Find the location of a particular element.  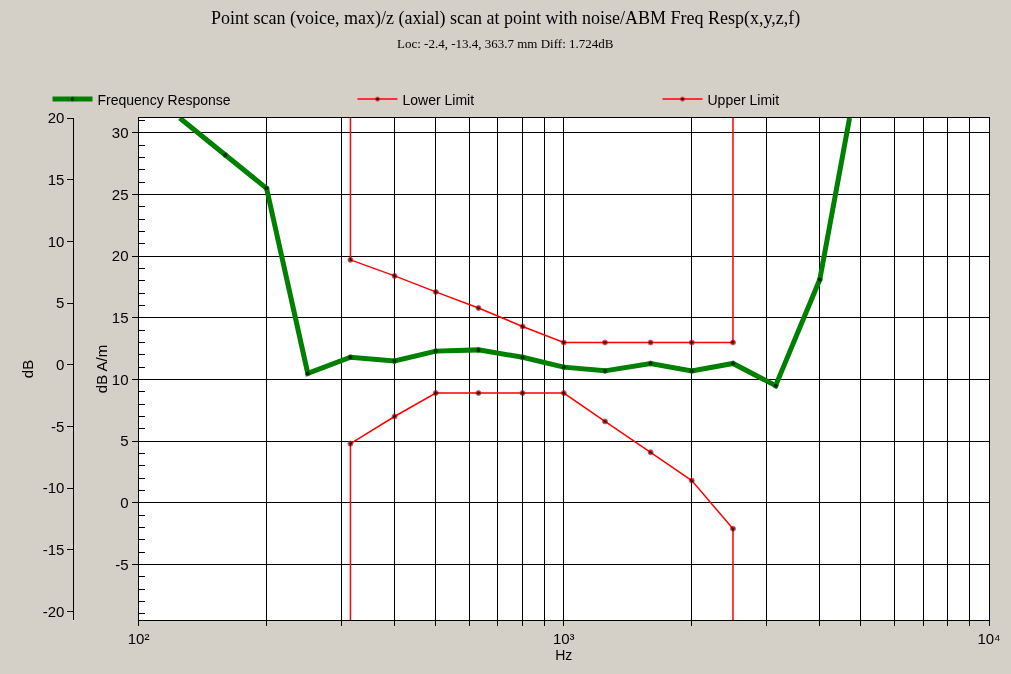

y-tick-label: 25 is located at coordinates (120, 194).